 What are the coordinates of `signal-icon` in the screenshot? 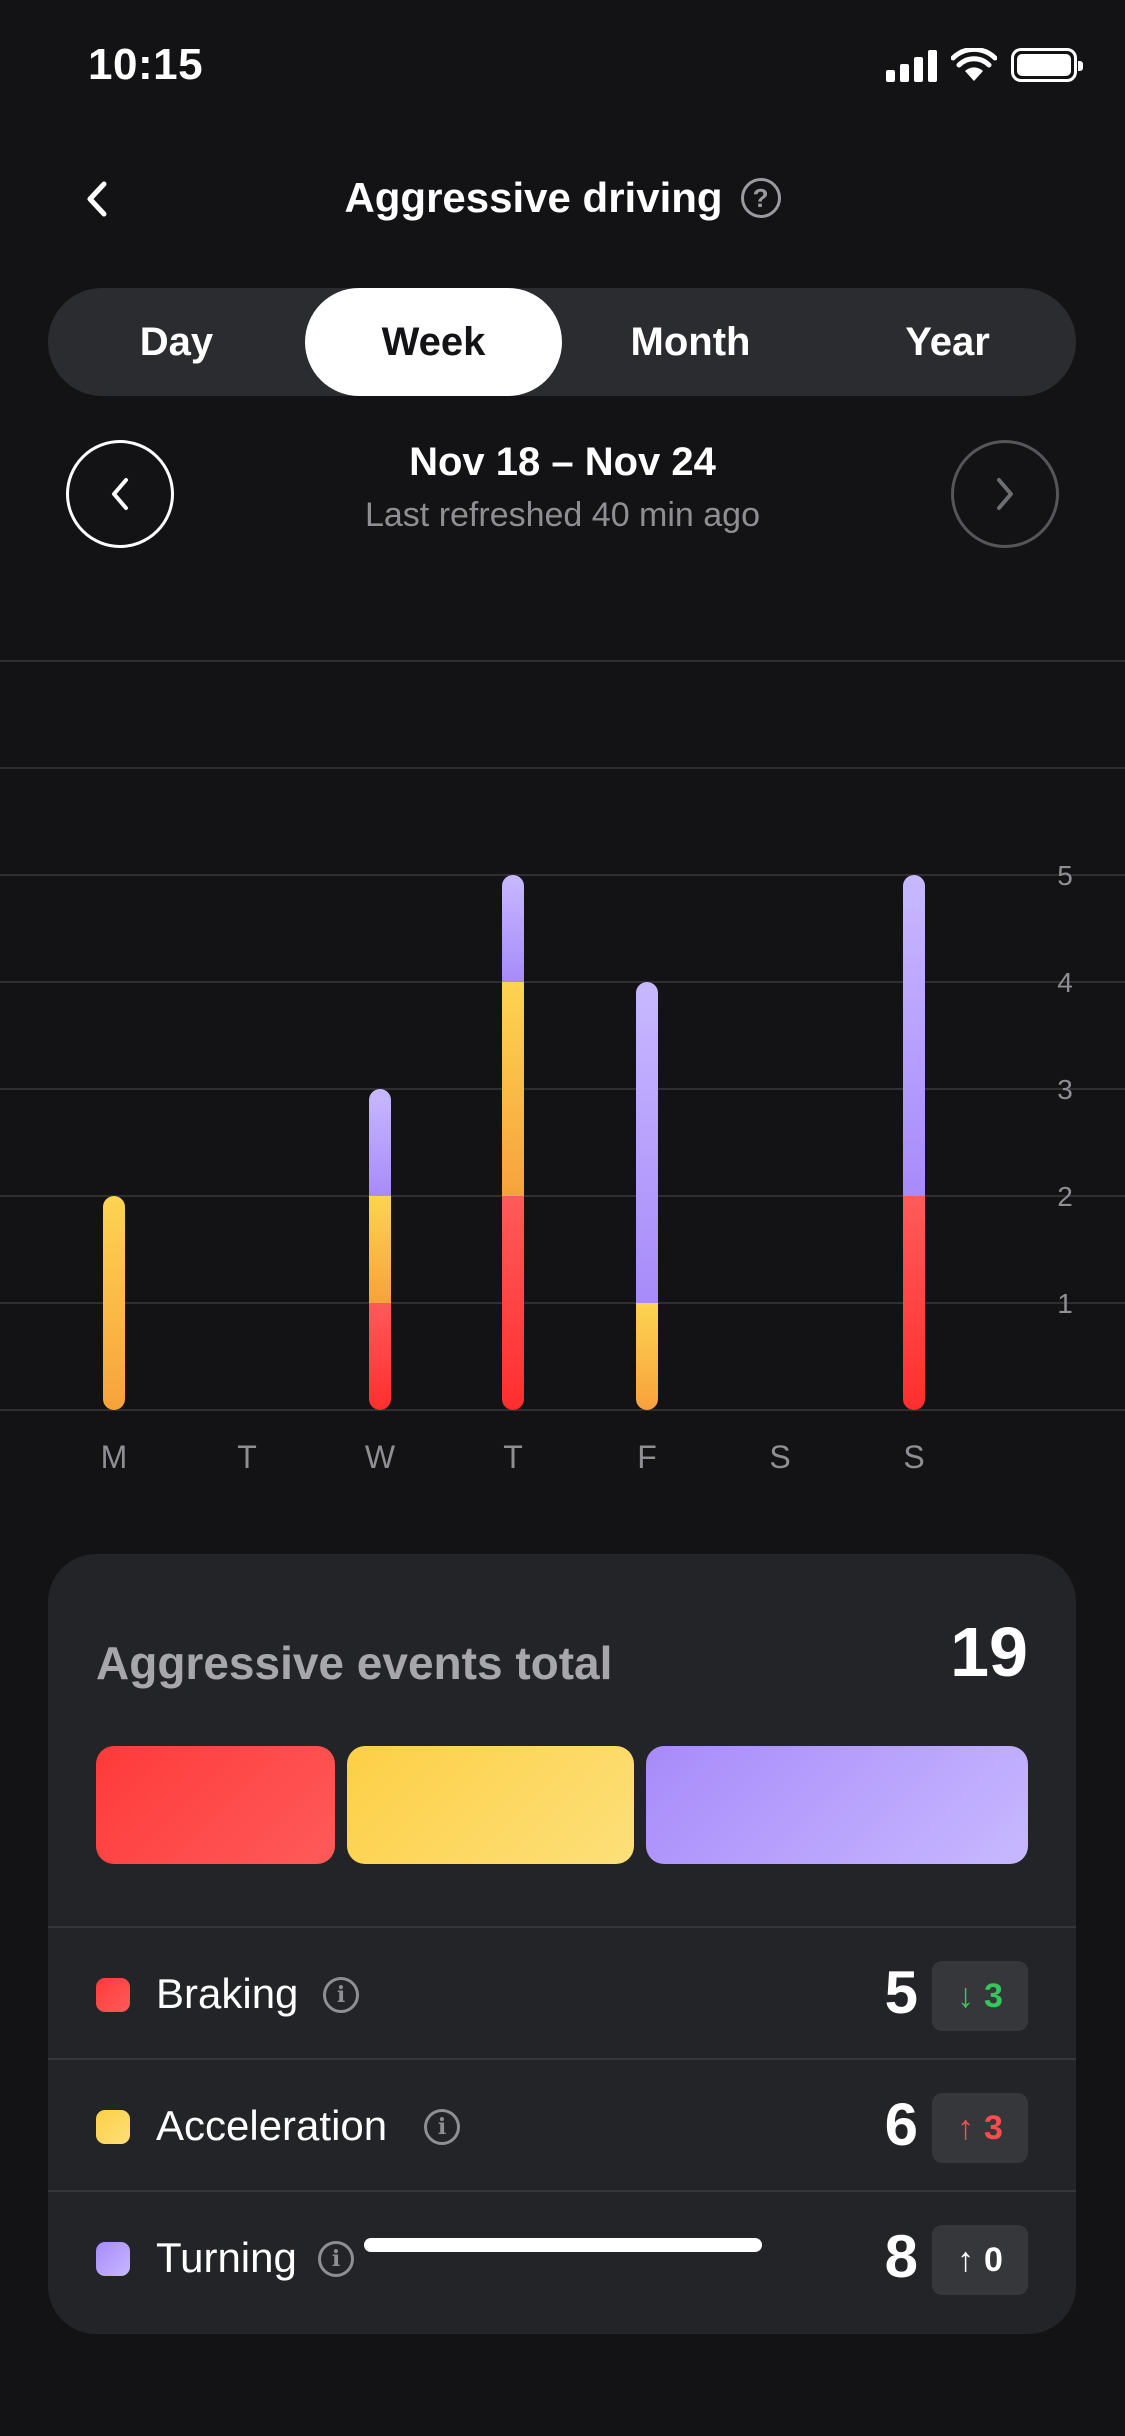 It's located at (911, 65).